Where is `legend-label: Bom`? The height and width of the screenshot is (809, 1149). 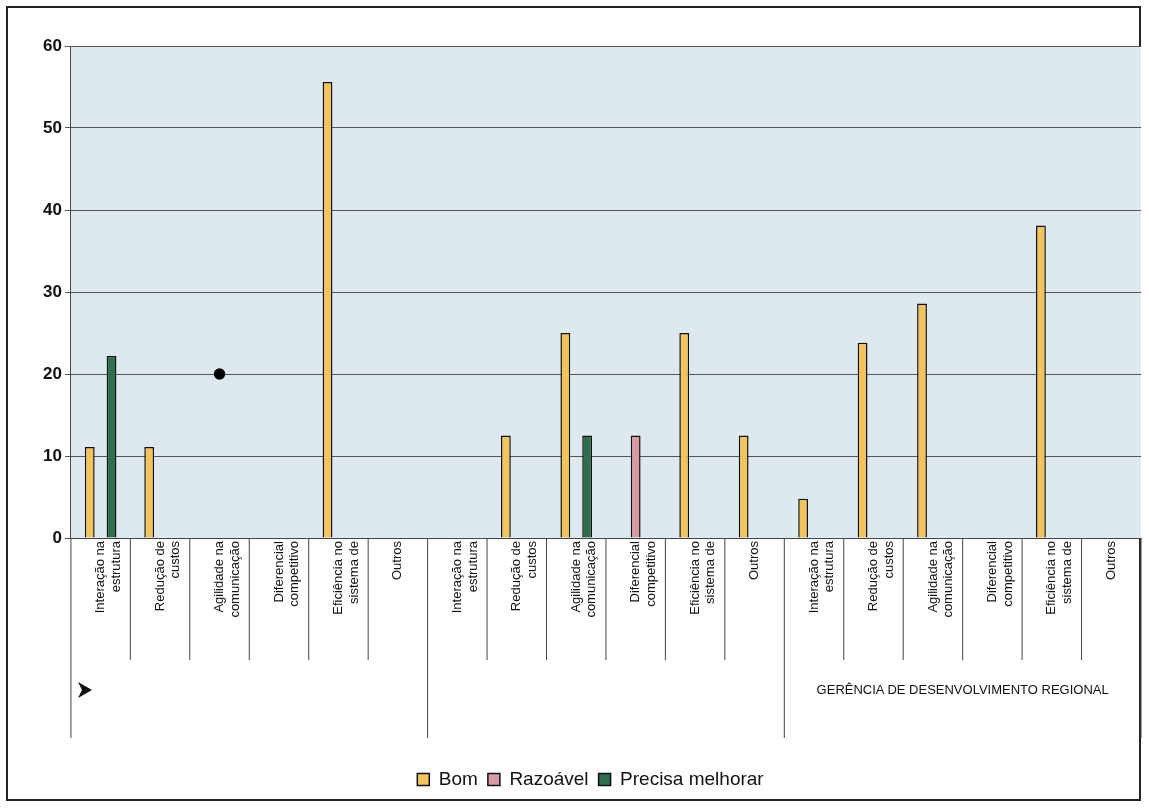
legend-label: Bom is located at coordinates (458, 778).